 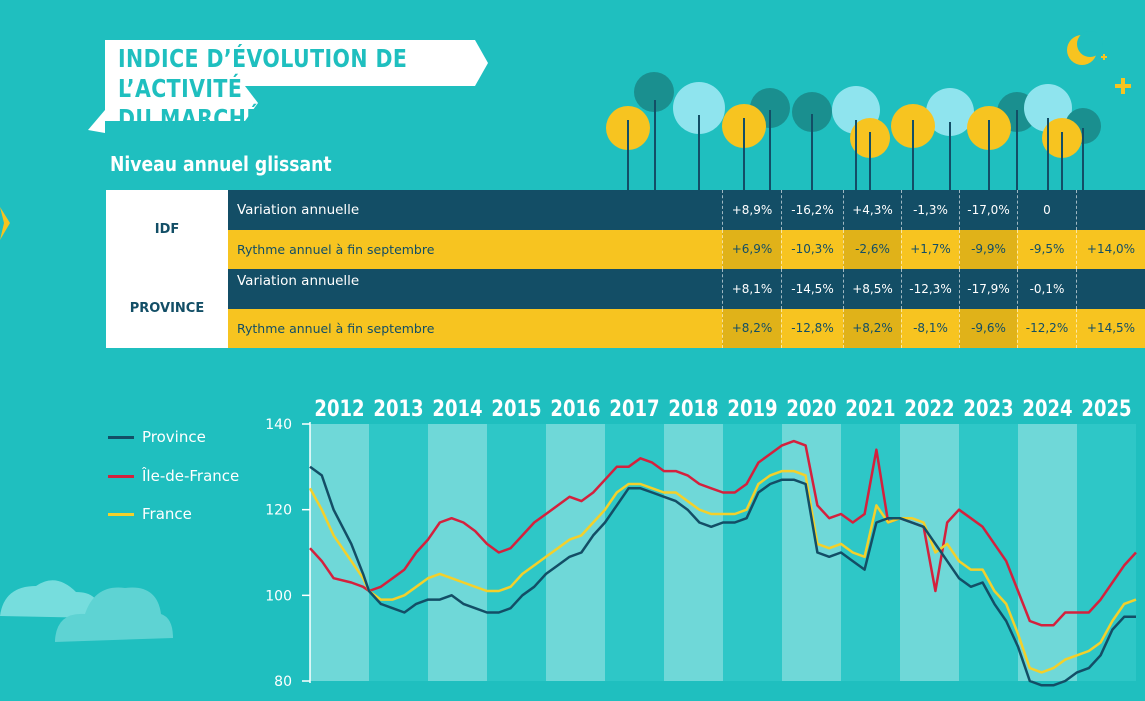 I want to click on table-cell: -1,3%, so click(x=930, y=210).